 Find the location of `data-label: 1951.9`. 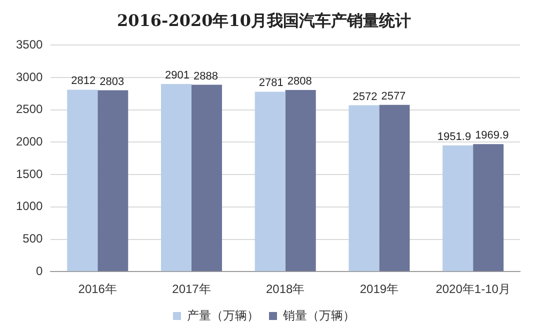

data-label: 1951.9 is located at coordinates (454, 136).